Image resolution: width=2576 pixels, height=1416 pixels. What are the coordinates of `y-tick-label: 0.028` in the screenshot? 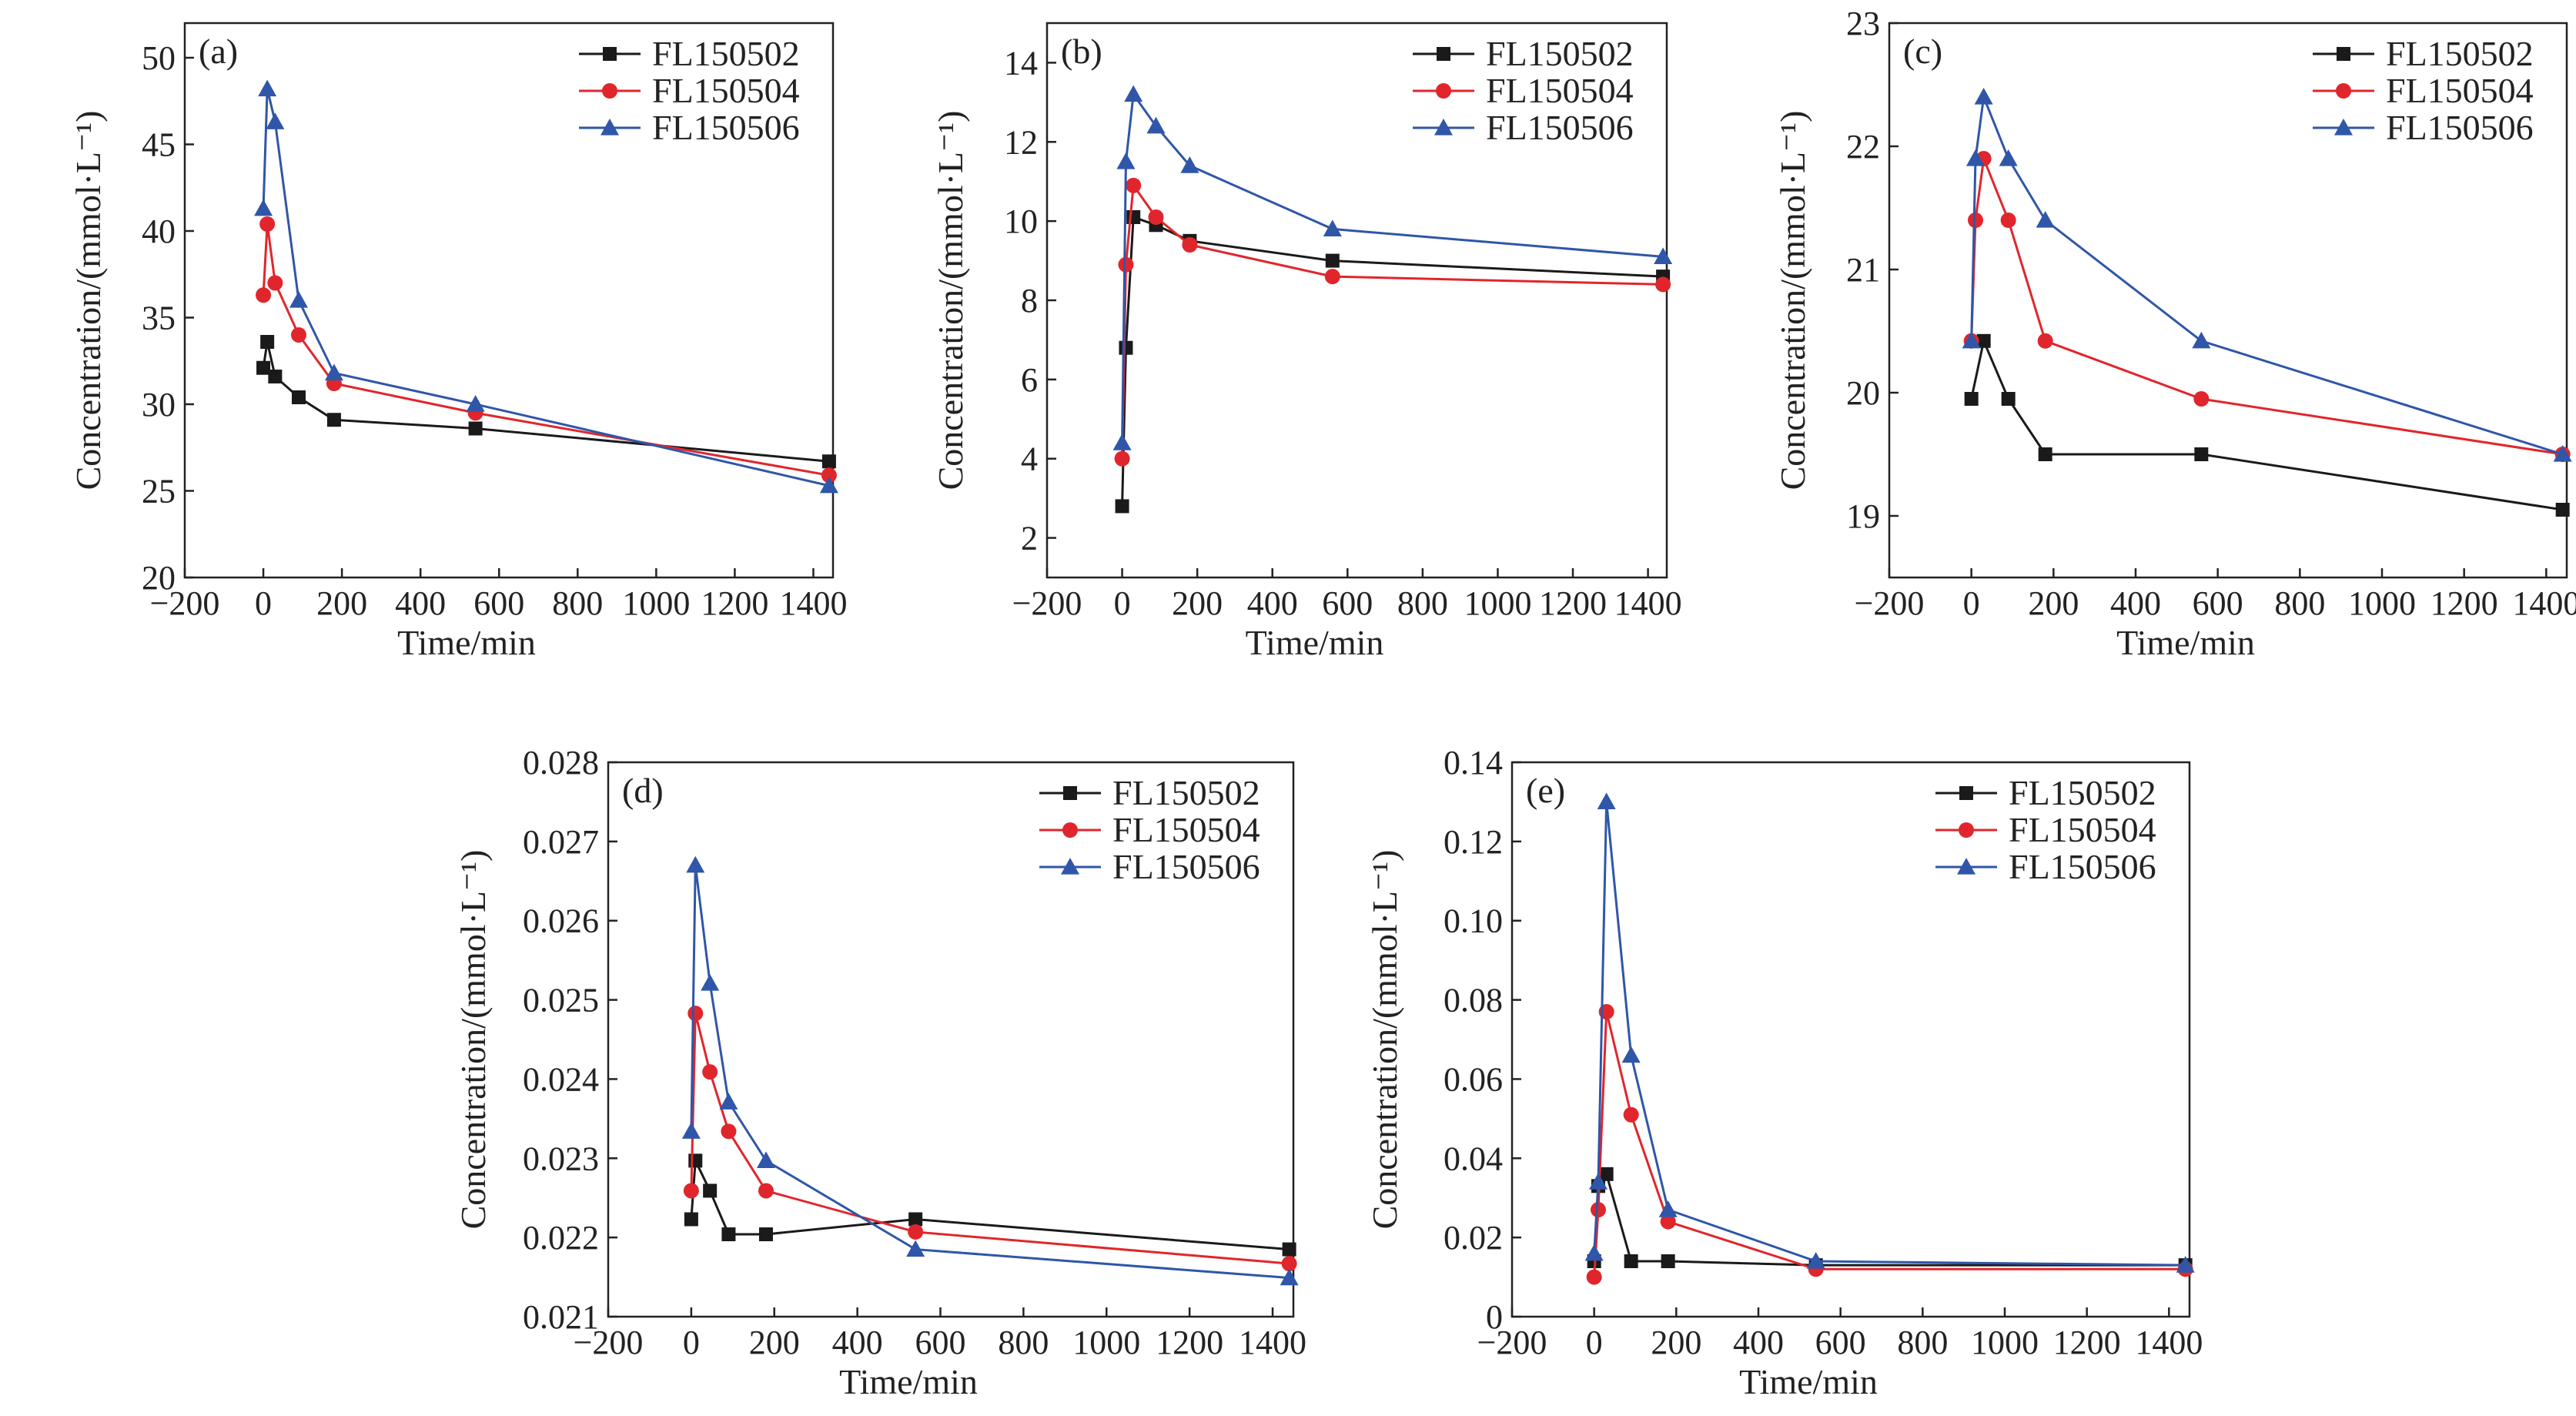 It's located at (561, 763).